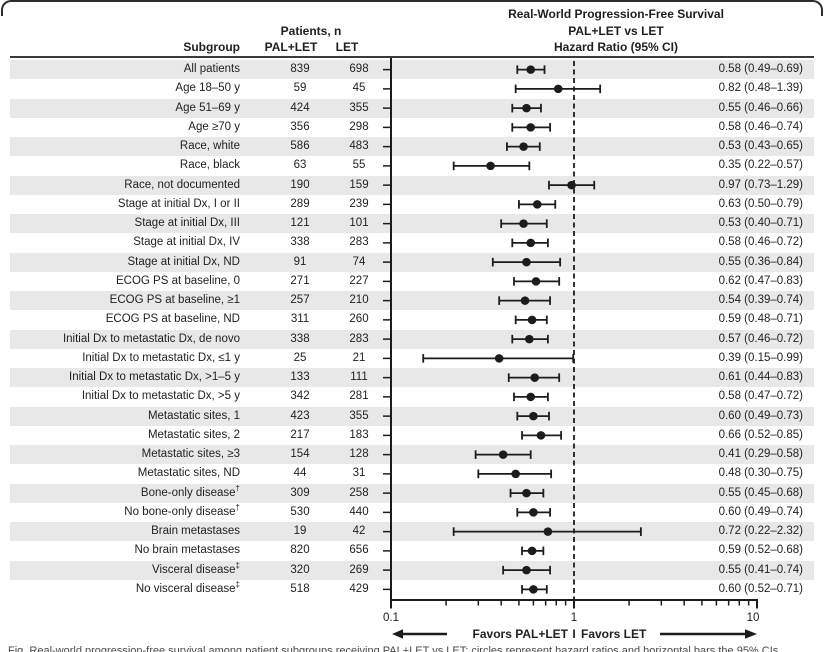 The height and width of the screenshot is (652, 824). What do you see at coordinates (300, 261) in the screenshot?
I see `n-pal-let: 91` at bounding box center [300, 261].